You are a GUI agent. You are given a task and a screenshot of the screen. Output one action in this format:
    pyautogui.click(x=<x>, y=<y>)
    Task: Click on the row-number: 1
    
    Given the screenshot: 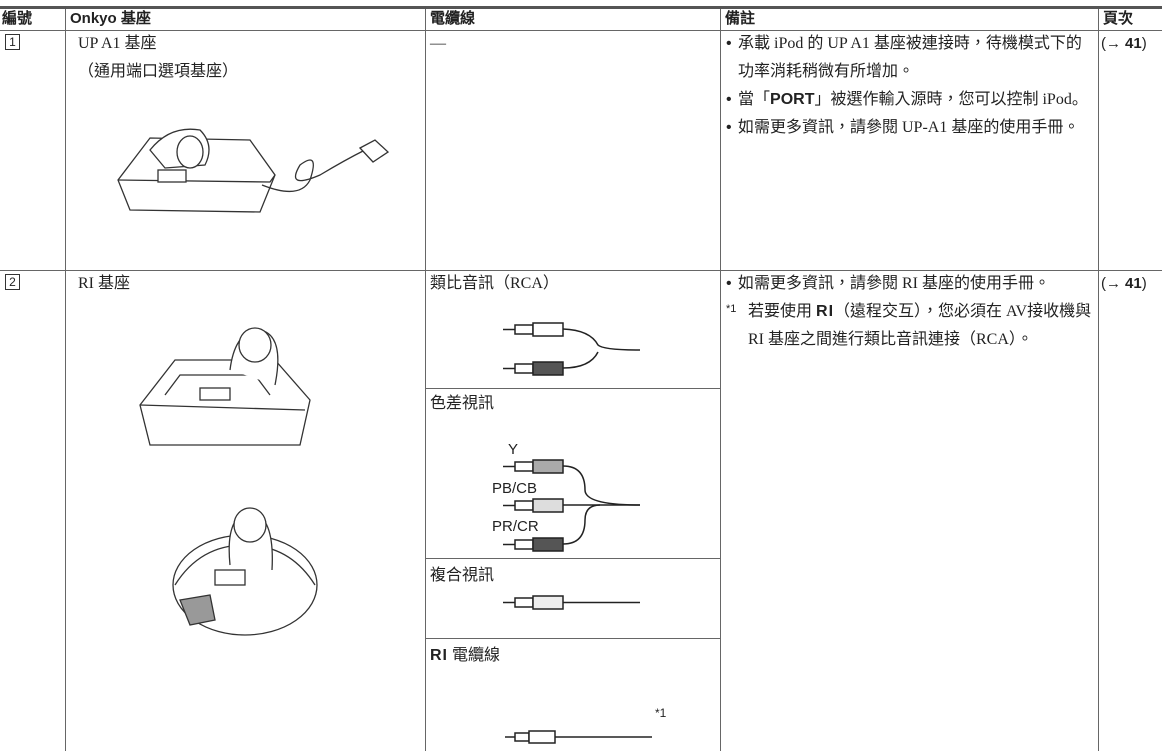 What is the action you would take?
    pyautogui.click(x=12, y=42)
    